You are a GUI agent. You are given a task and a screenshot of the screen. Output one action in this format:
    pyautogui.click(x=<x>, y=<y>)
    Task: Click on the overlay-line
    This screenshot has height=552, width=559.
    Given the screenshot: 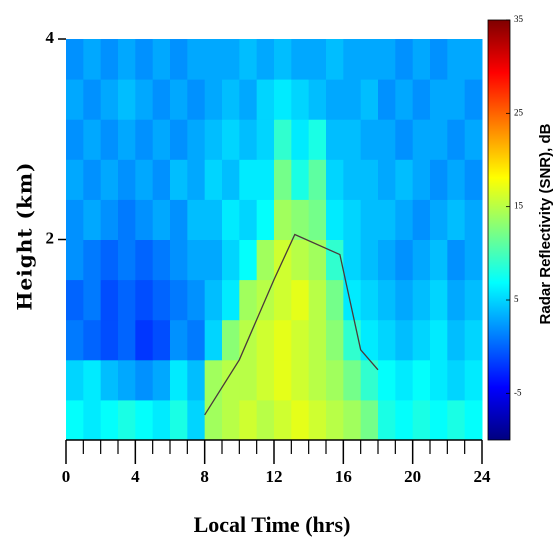 What is the action you would take?
    pyautogui.click(x=291, y=324)
    